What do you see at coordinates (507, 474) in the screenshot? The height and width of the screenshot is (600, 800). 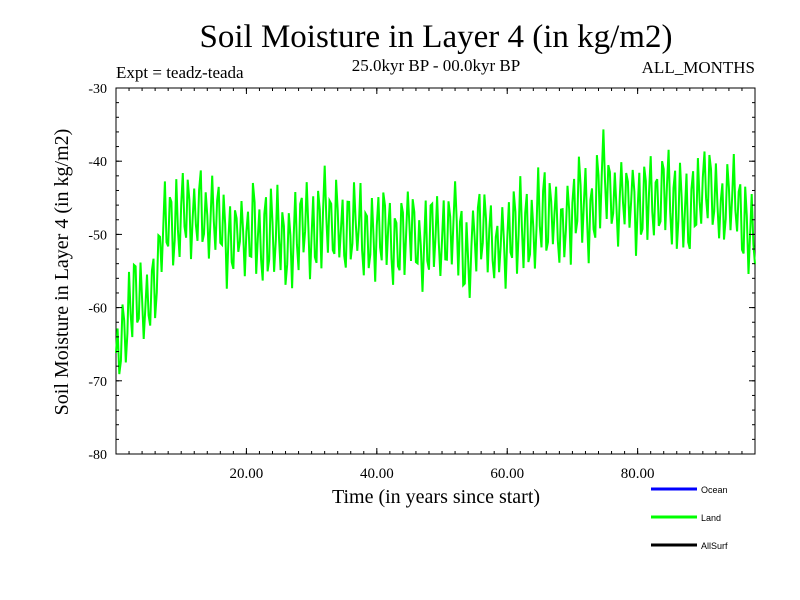 I see `x-tick-label: 60.00` at bounding box center [507, 474].